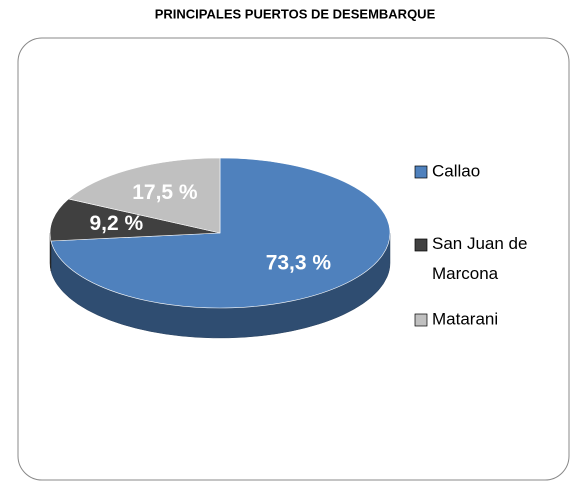  Describe the element at coordinates (295, 13) in the screenshot. I see `chart-title: PRINCIPALES PUERTOS DE DESEMBARQUE` at that location.